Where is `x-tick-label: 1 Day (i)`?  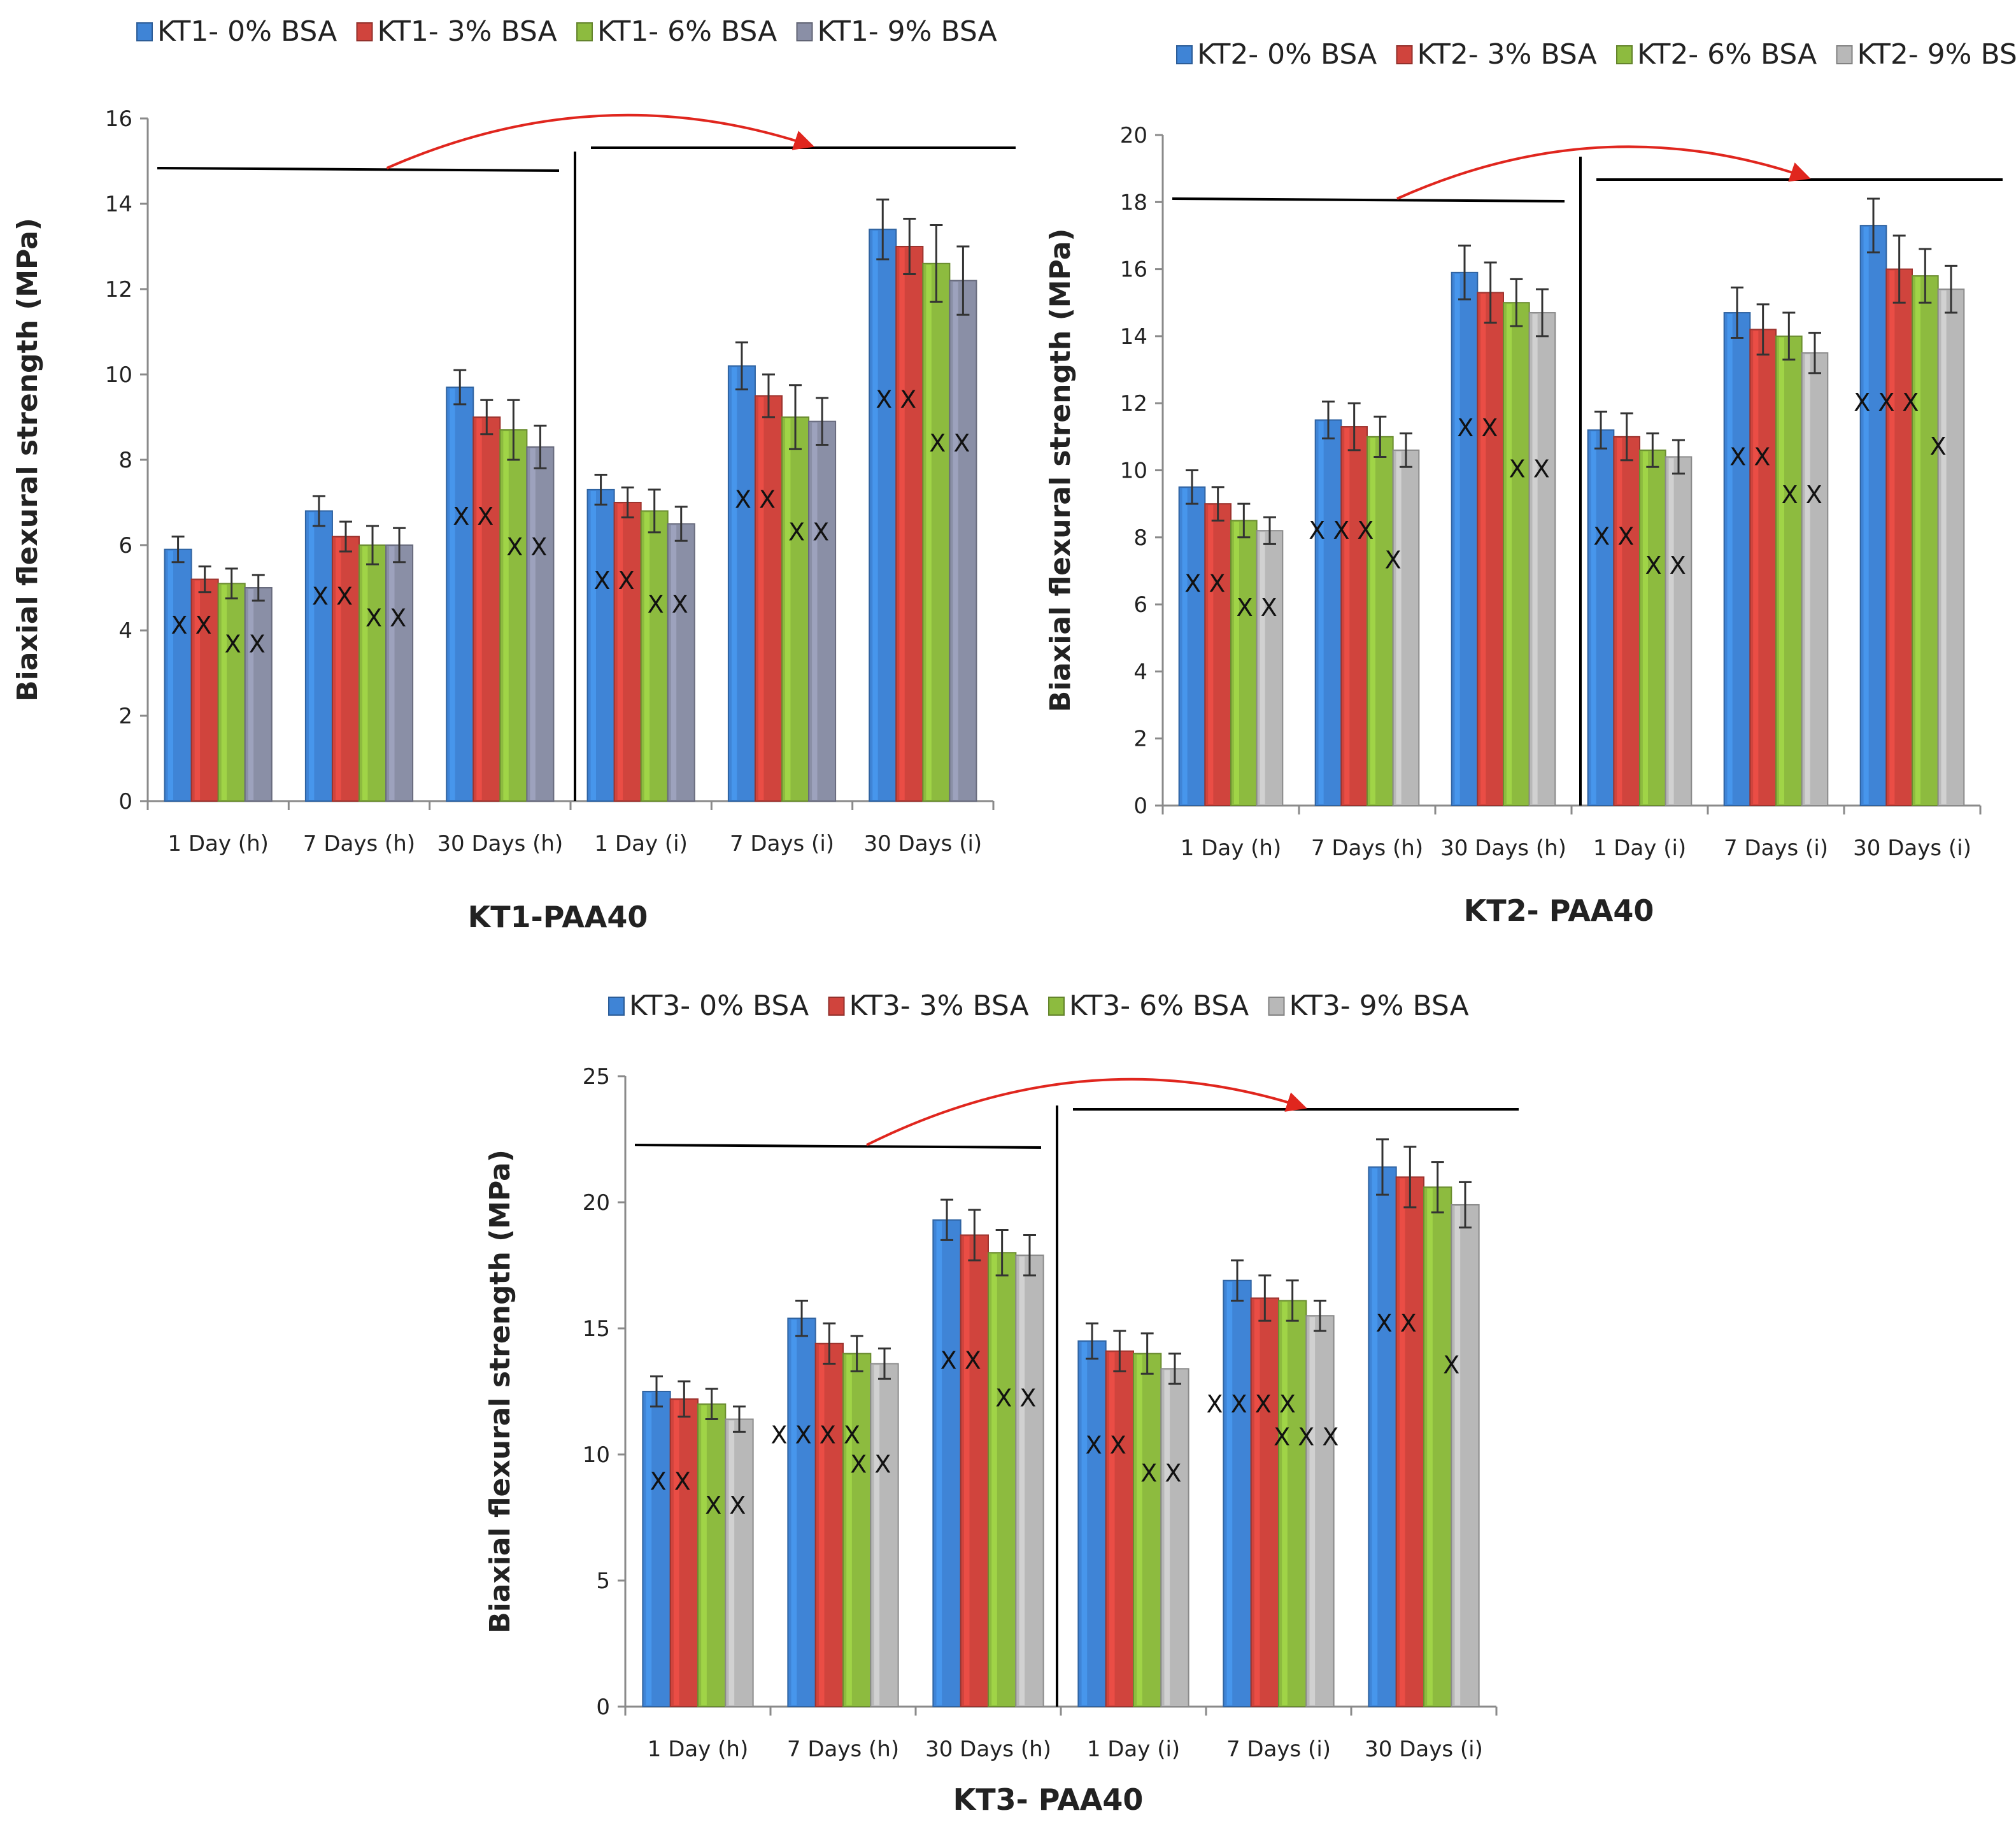 x-tick-label: 1 Day (i) is located at coordinates (1639, 848).